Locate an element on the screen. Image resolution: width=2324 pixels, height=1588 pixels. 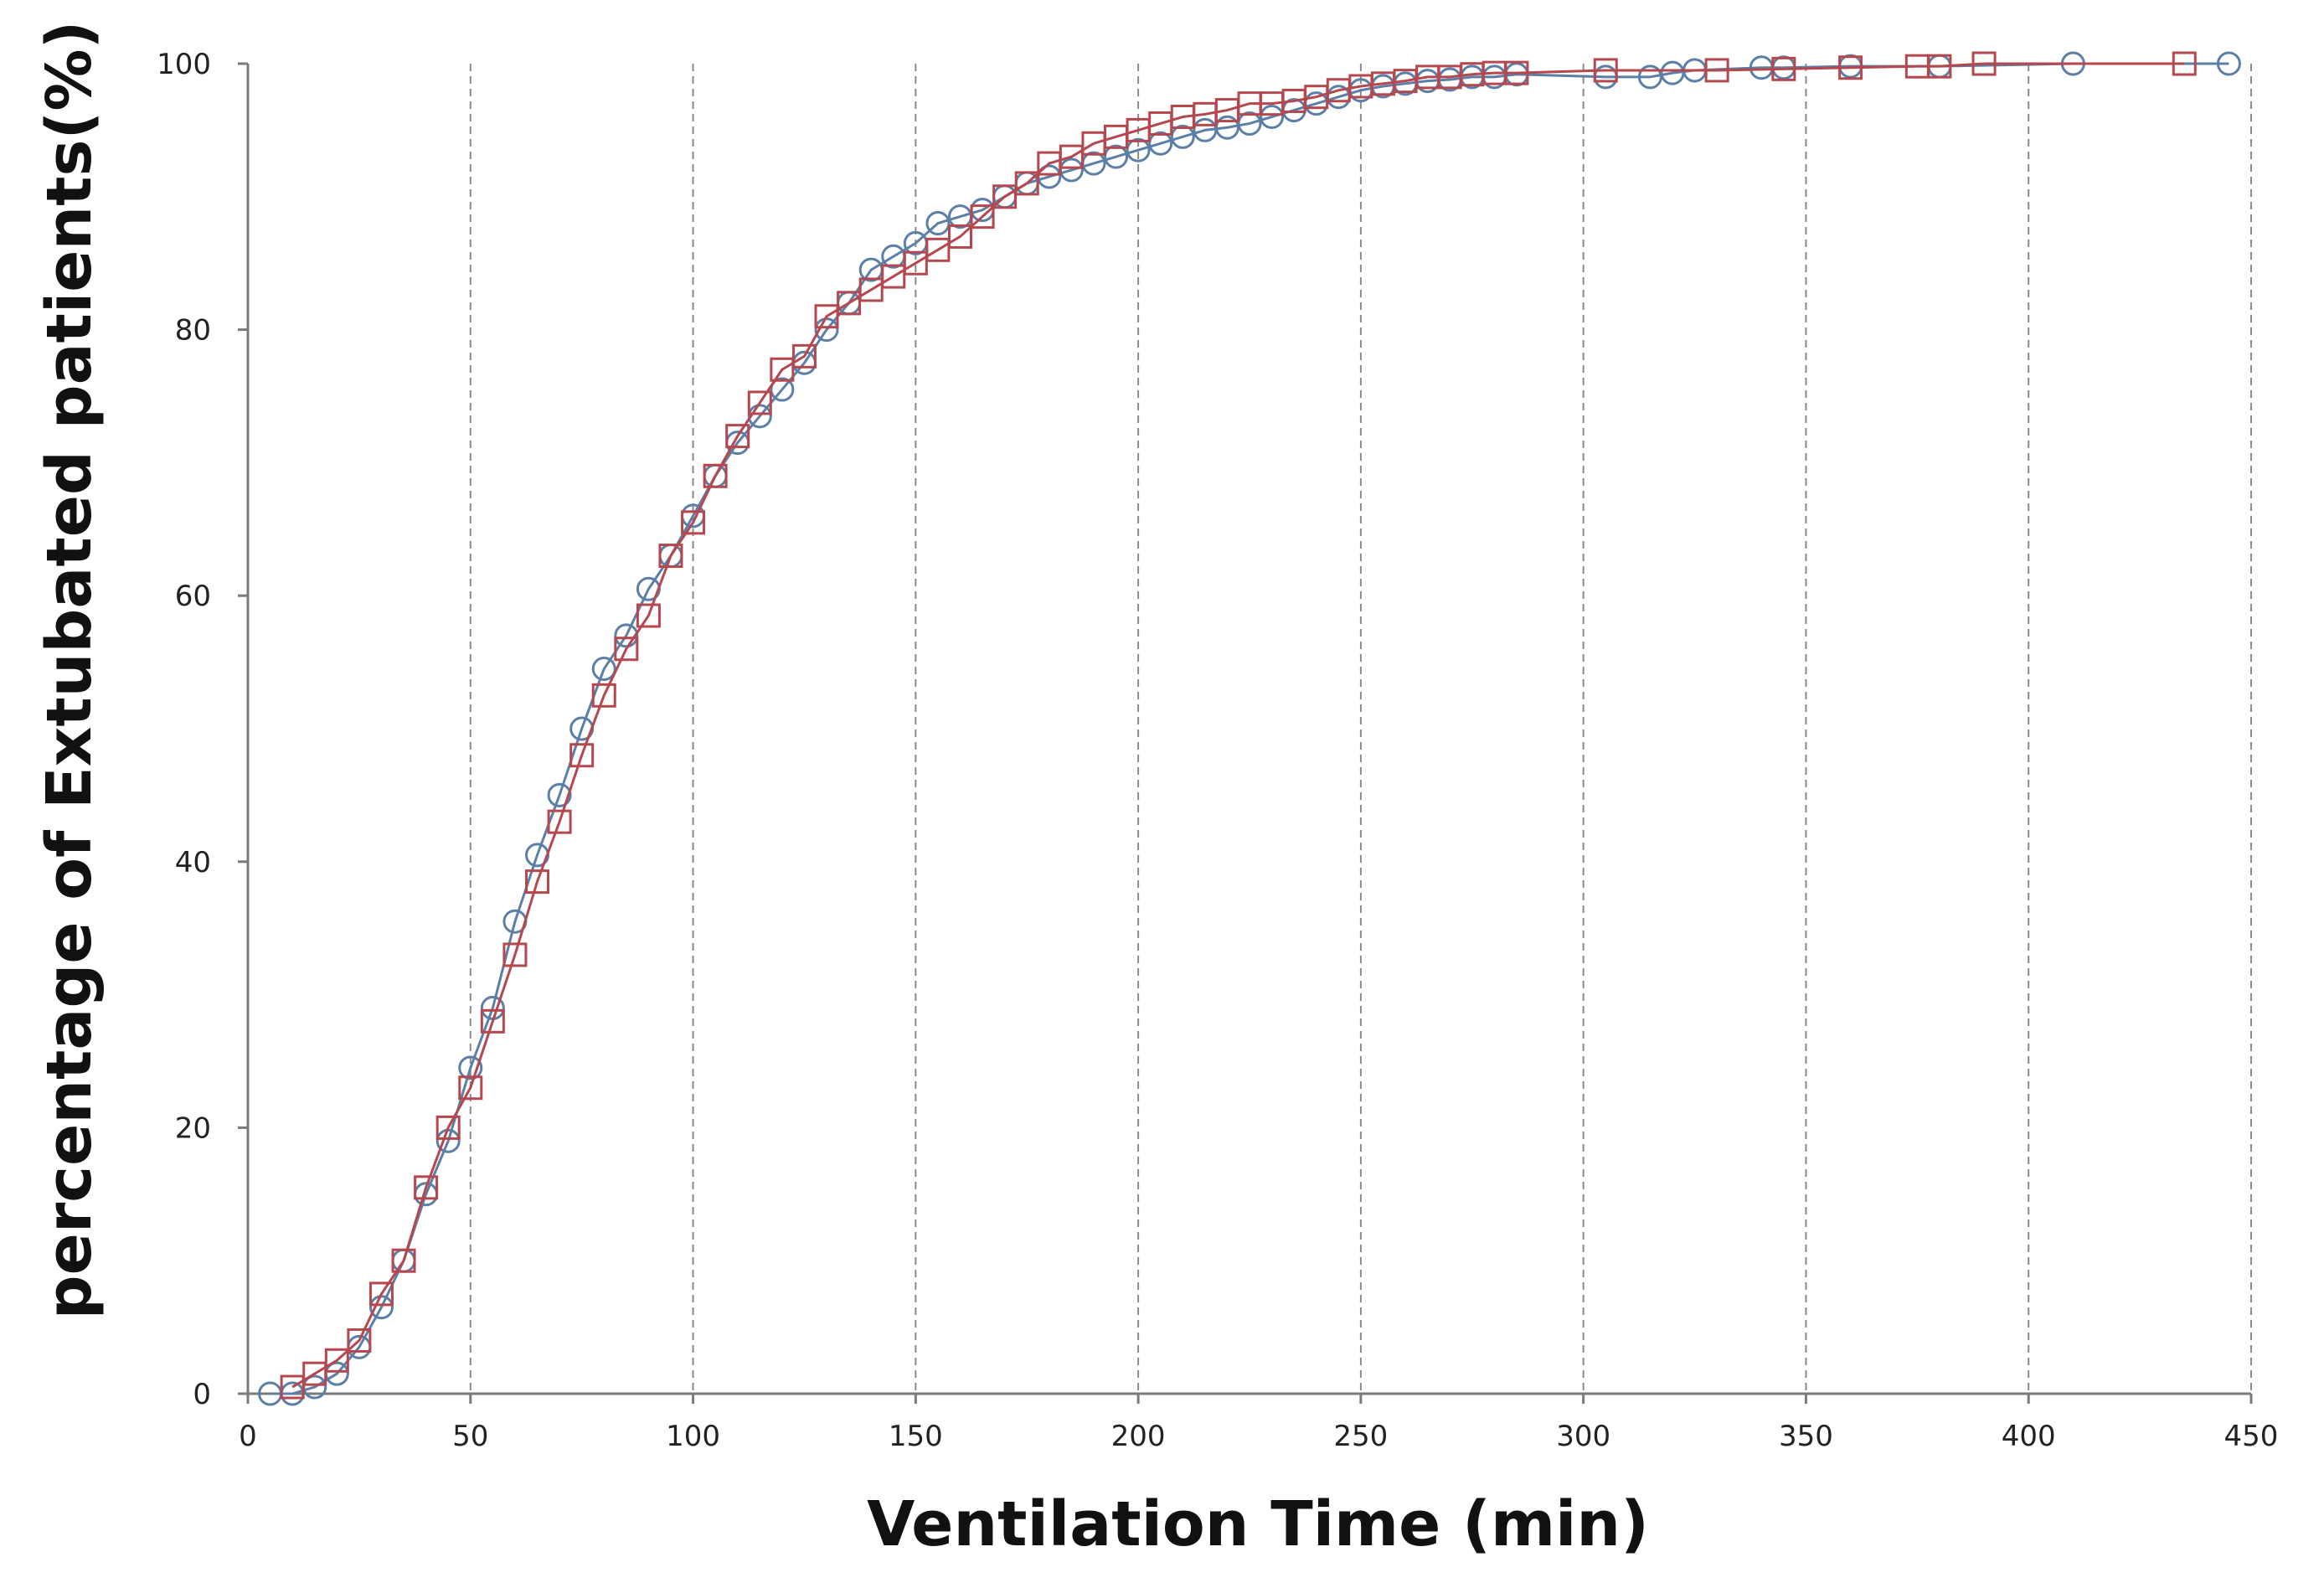
x-tick-label-150: 150 is located at coordinates (916, 1436).